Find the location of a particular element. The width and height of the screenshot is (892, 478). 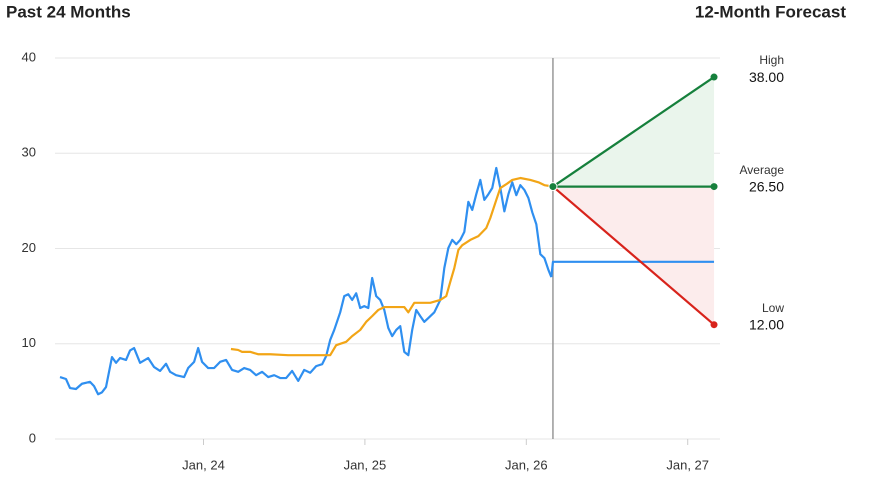

forecast-title: 12-Month Forecast is located at coordinates (770, 11).